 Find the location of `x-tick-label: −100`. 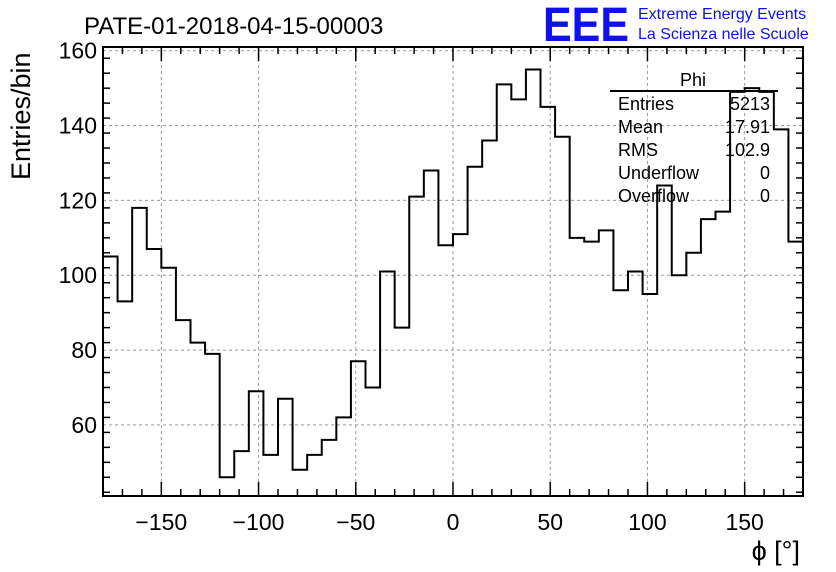

x-tick-label: −100 is located at coordinates (259, 522).